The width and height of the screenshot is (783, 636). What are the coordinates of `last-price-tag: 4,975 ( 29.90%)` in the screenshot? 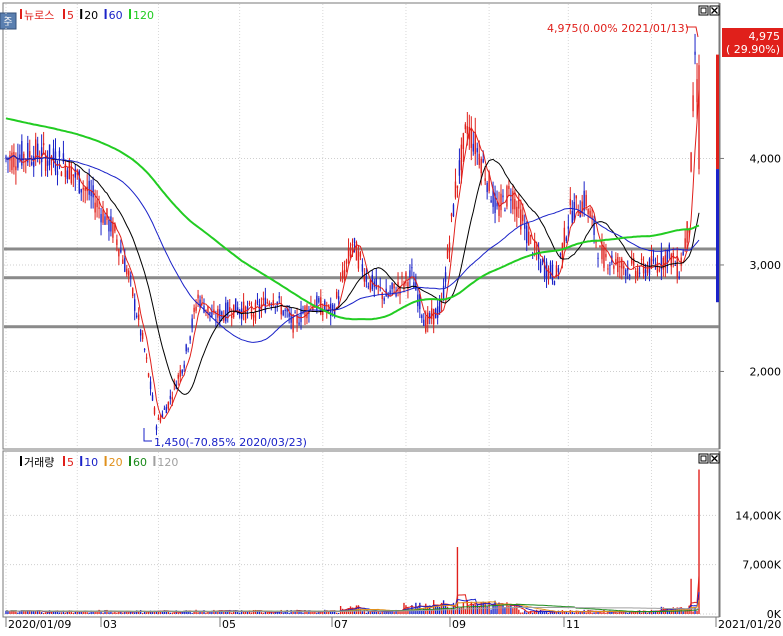 It's located at (752, 42).